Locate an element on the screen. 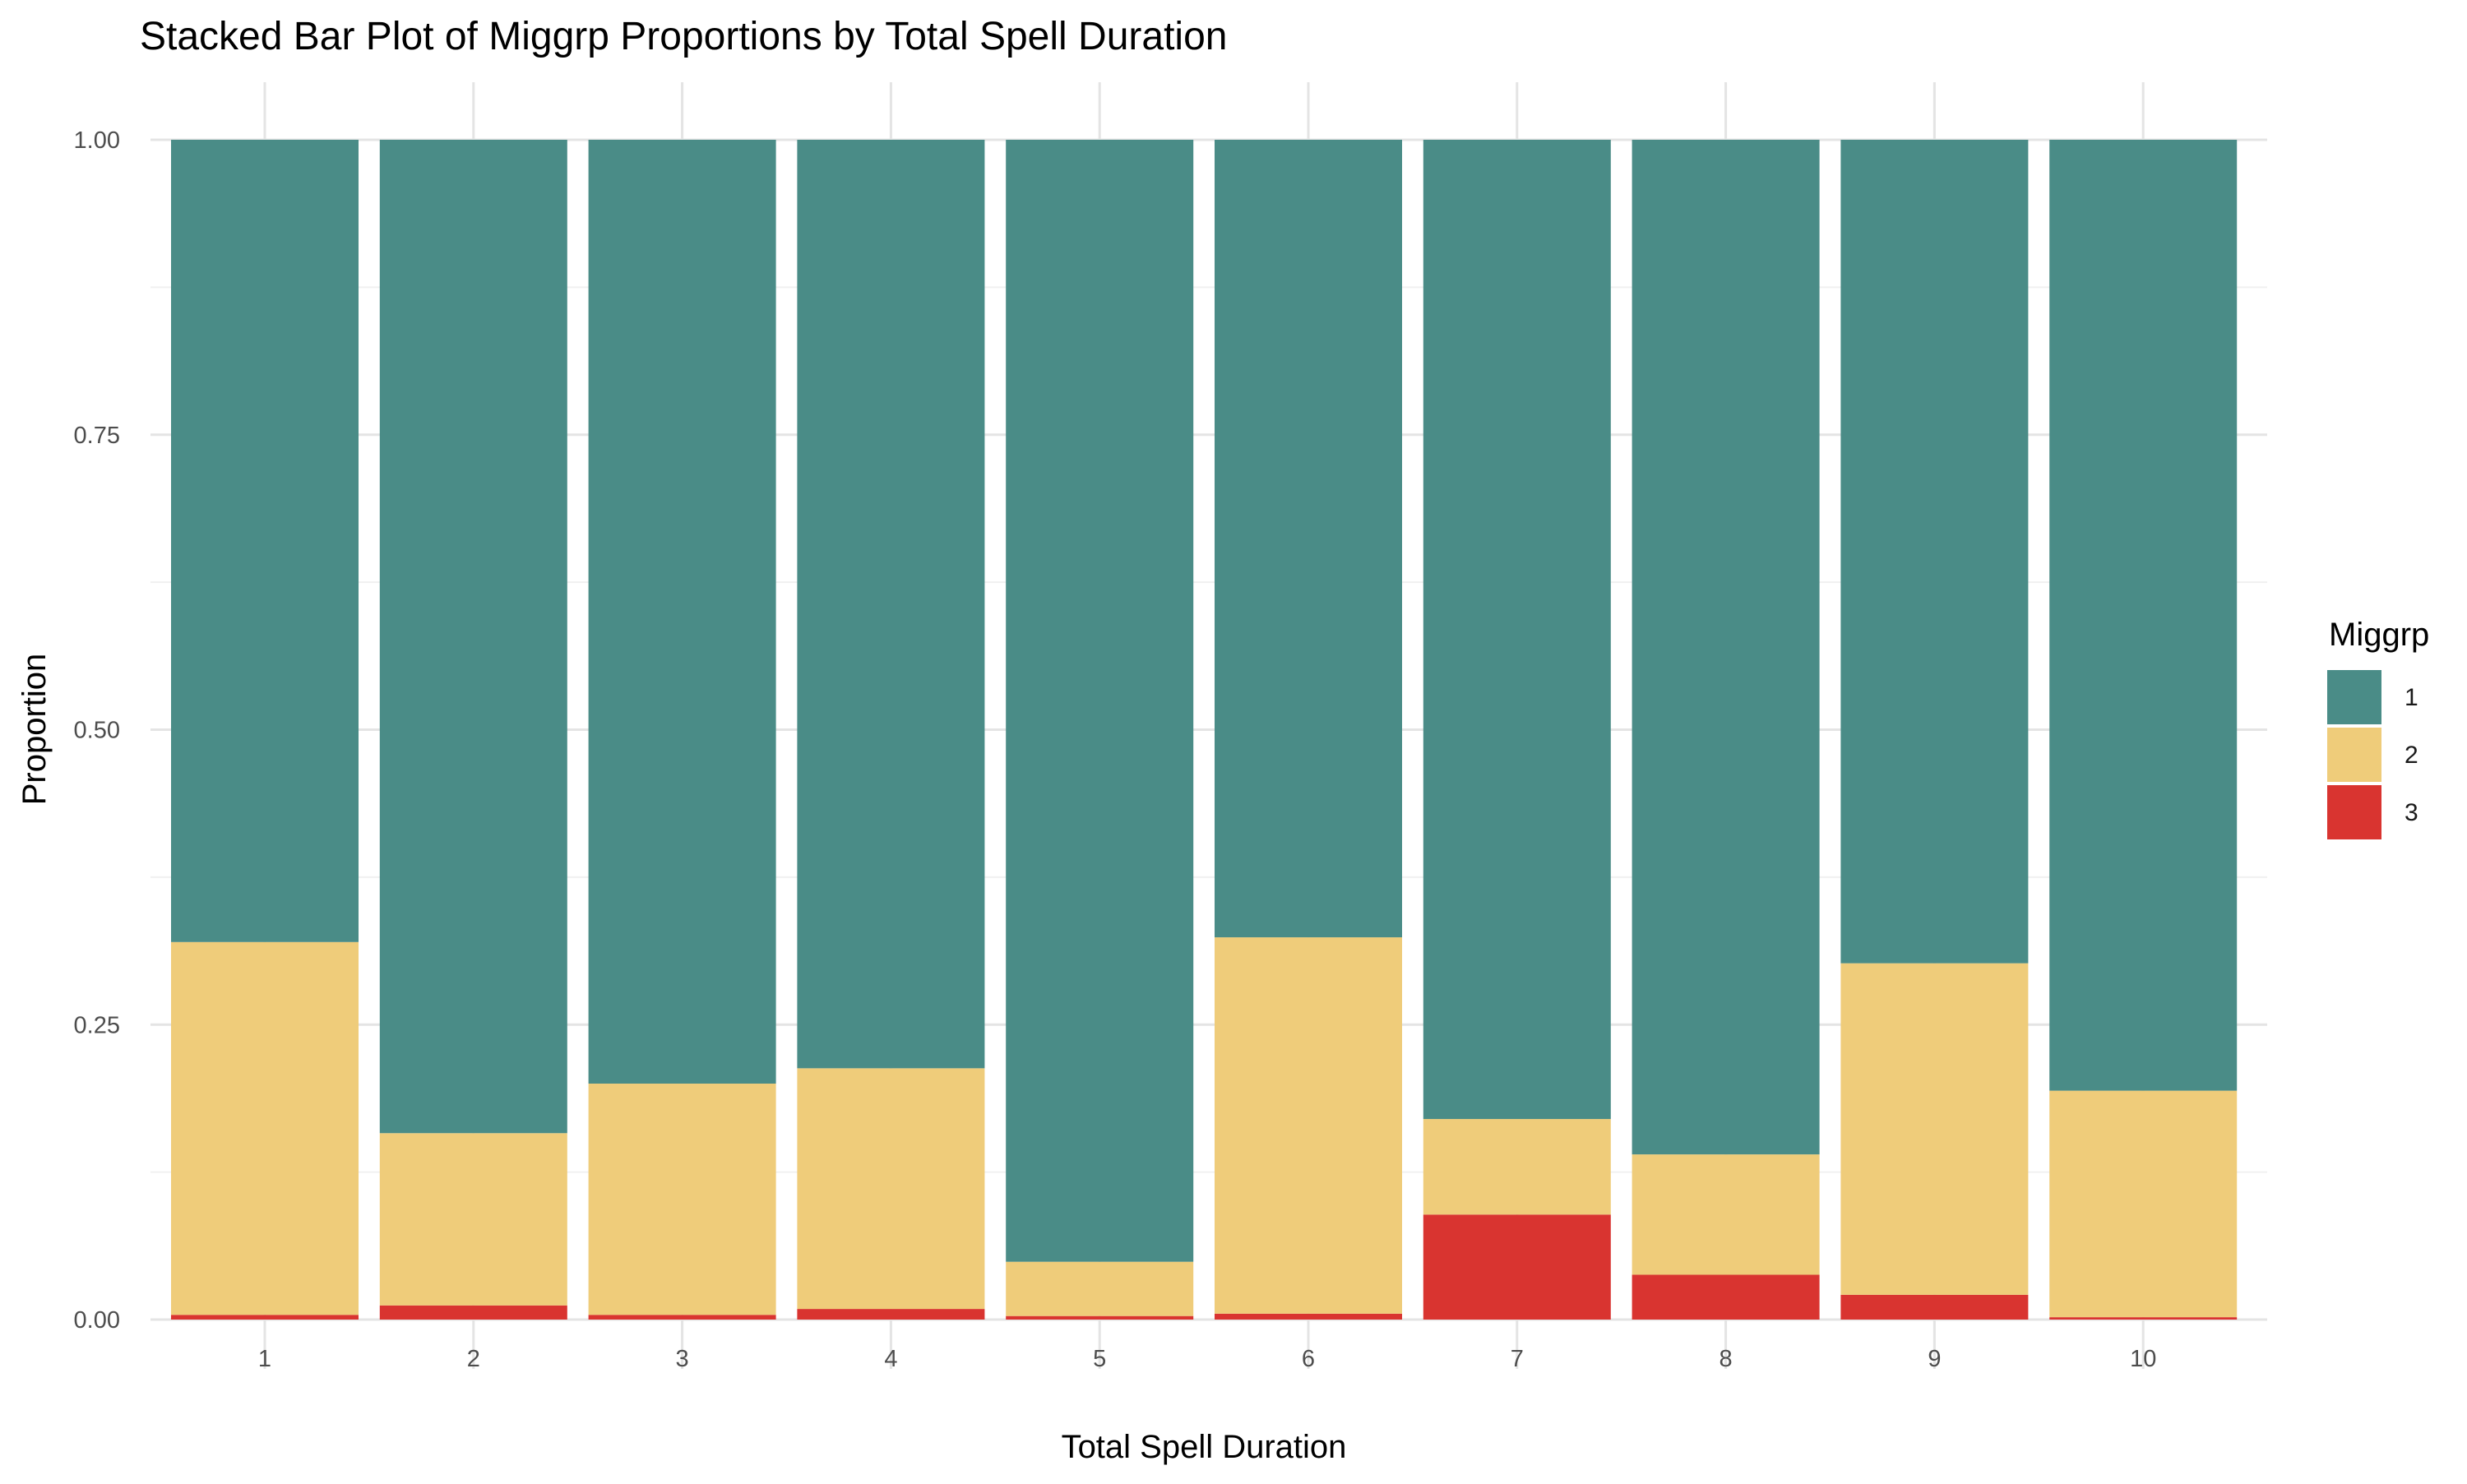 The width and height of the screenshot is (2467, 1484). x-tick-label: 9 is located at coordinates (1934, 1359).